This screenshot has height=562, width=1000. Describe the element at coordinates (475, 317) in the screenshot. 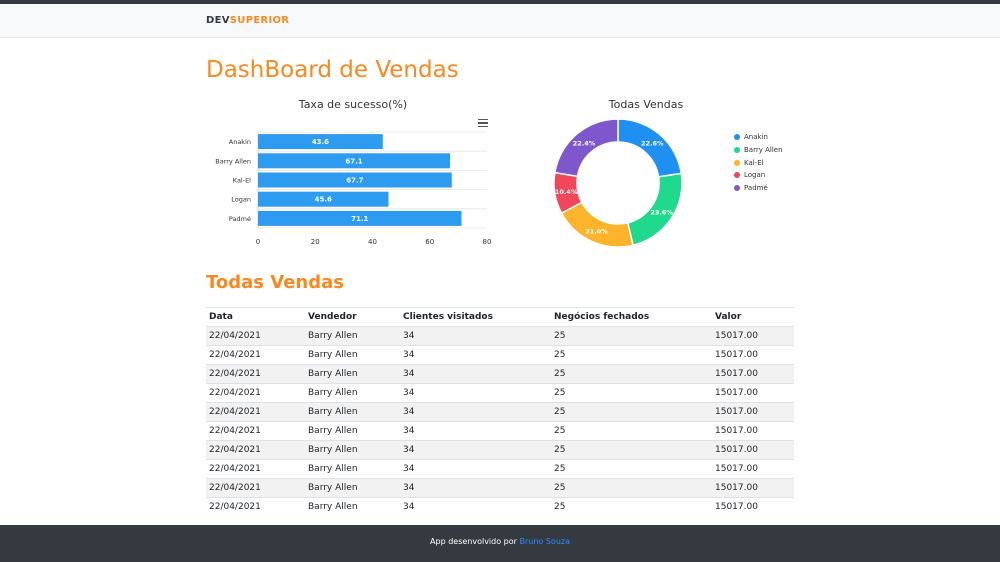

I see `table-header-cell: Clientes visitados` at that location.